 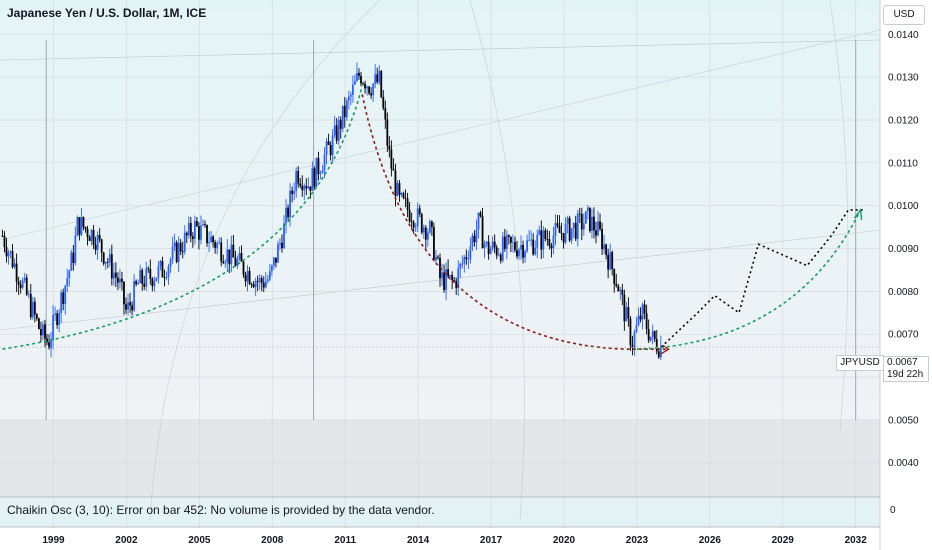 What do you see at coordinates (860, 363) in the screenshot?
I see `symbol-price-label: JPYUSD` at bounding box center [860, 363].